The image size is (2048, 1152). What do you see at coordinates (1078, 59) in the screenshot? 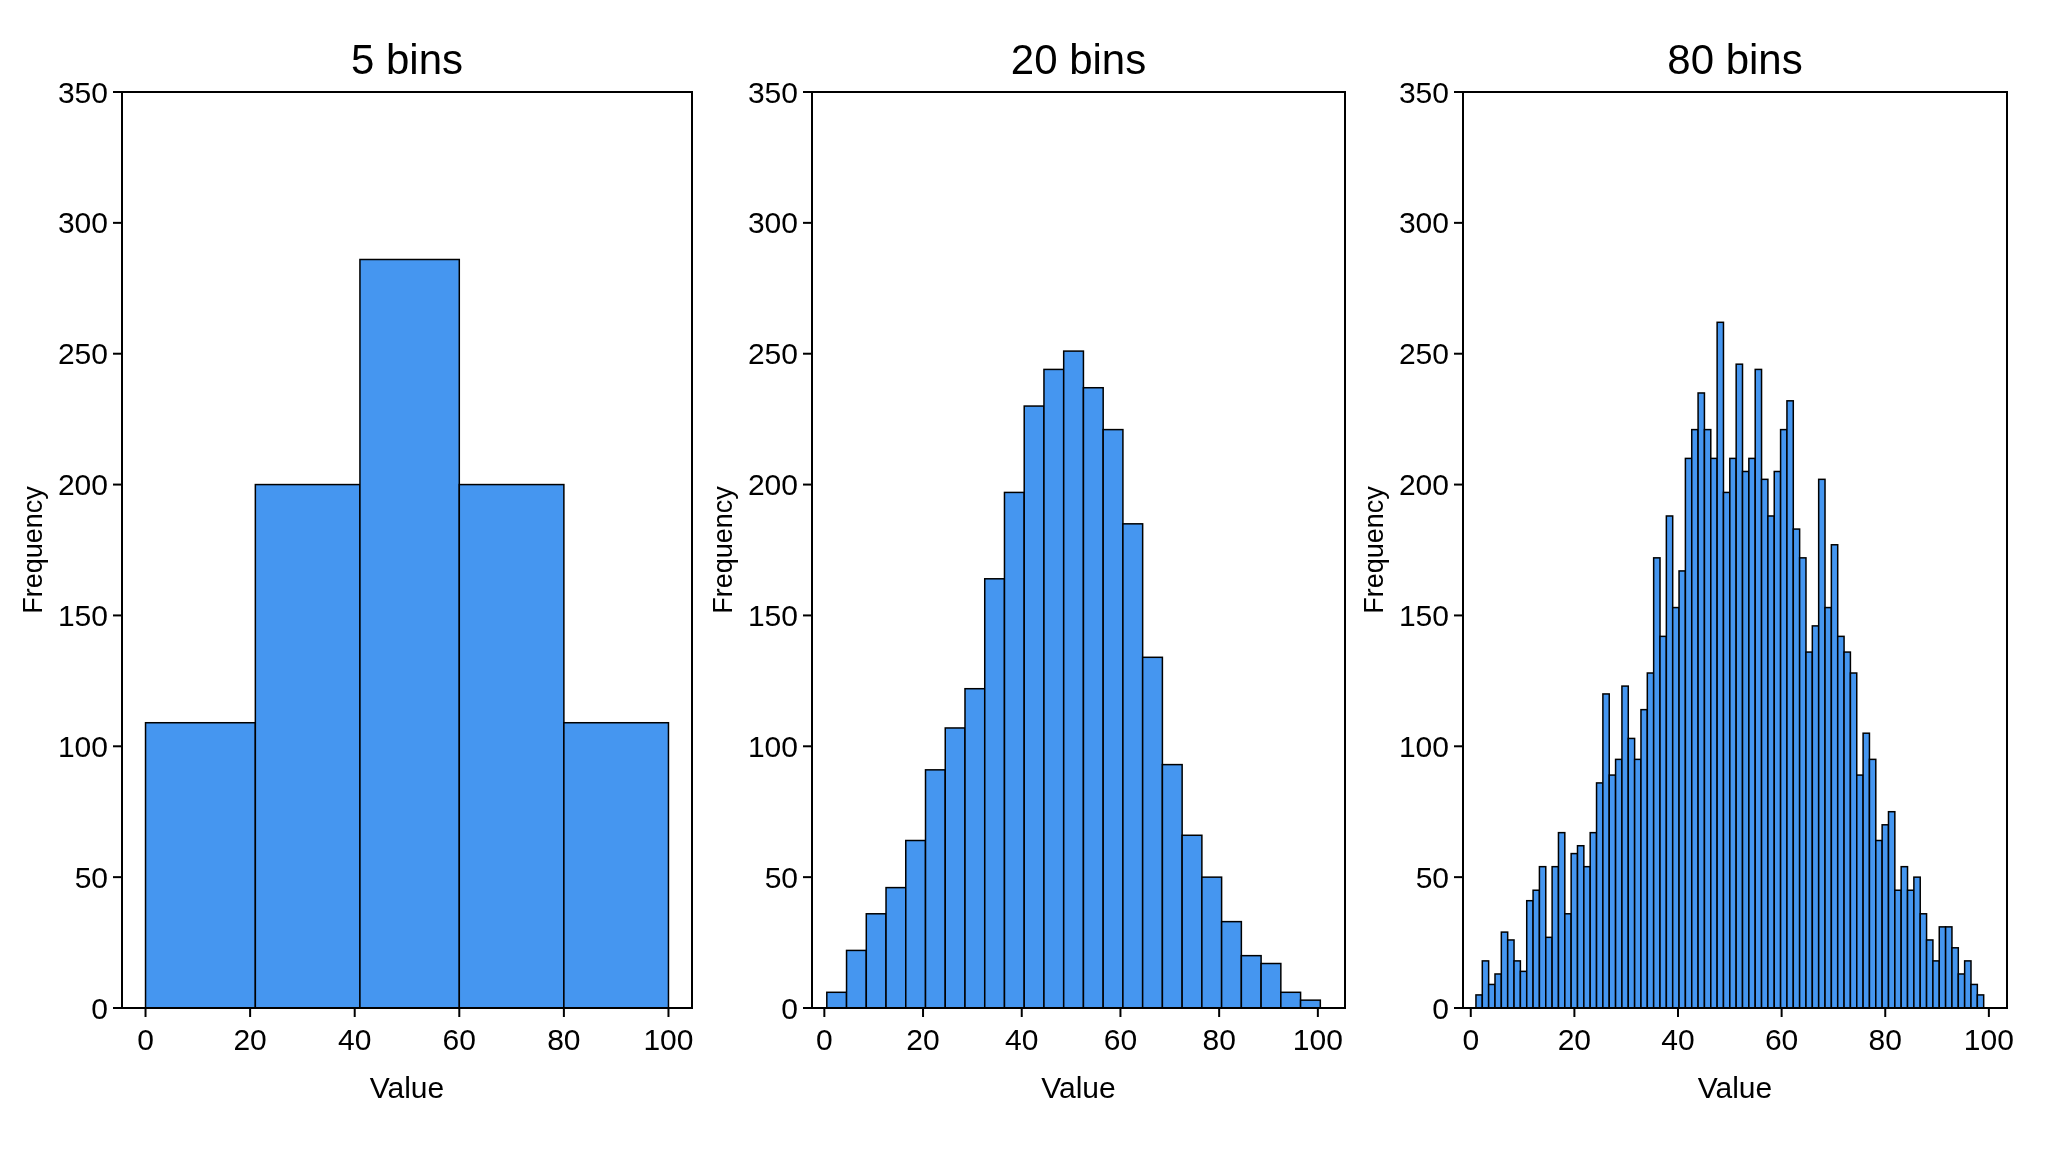
I see `chart-title: 20 bins` at bounding box center [1078, 59].